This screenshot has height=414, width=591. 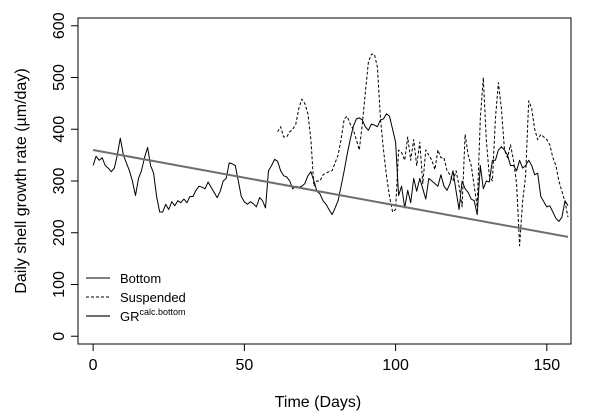 What do you see at coordinates (318, 402) in the screenshot?
I see `x-axis-label: Time (Days)` at bounding box center [318, 402].